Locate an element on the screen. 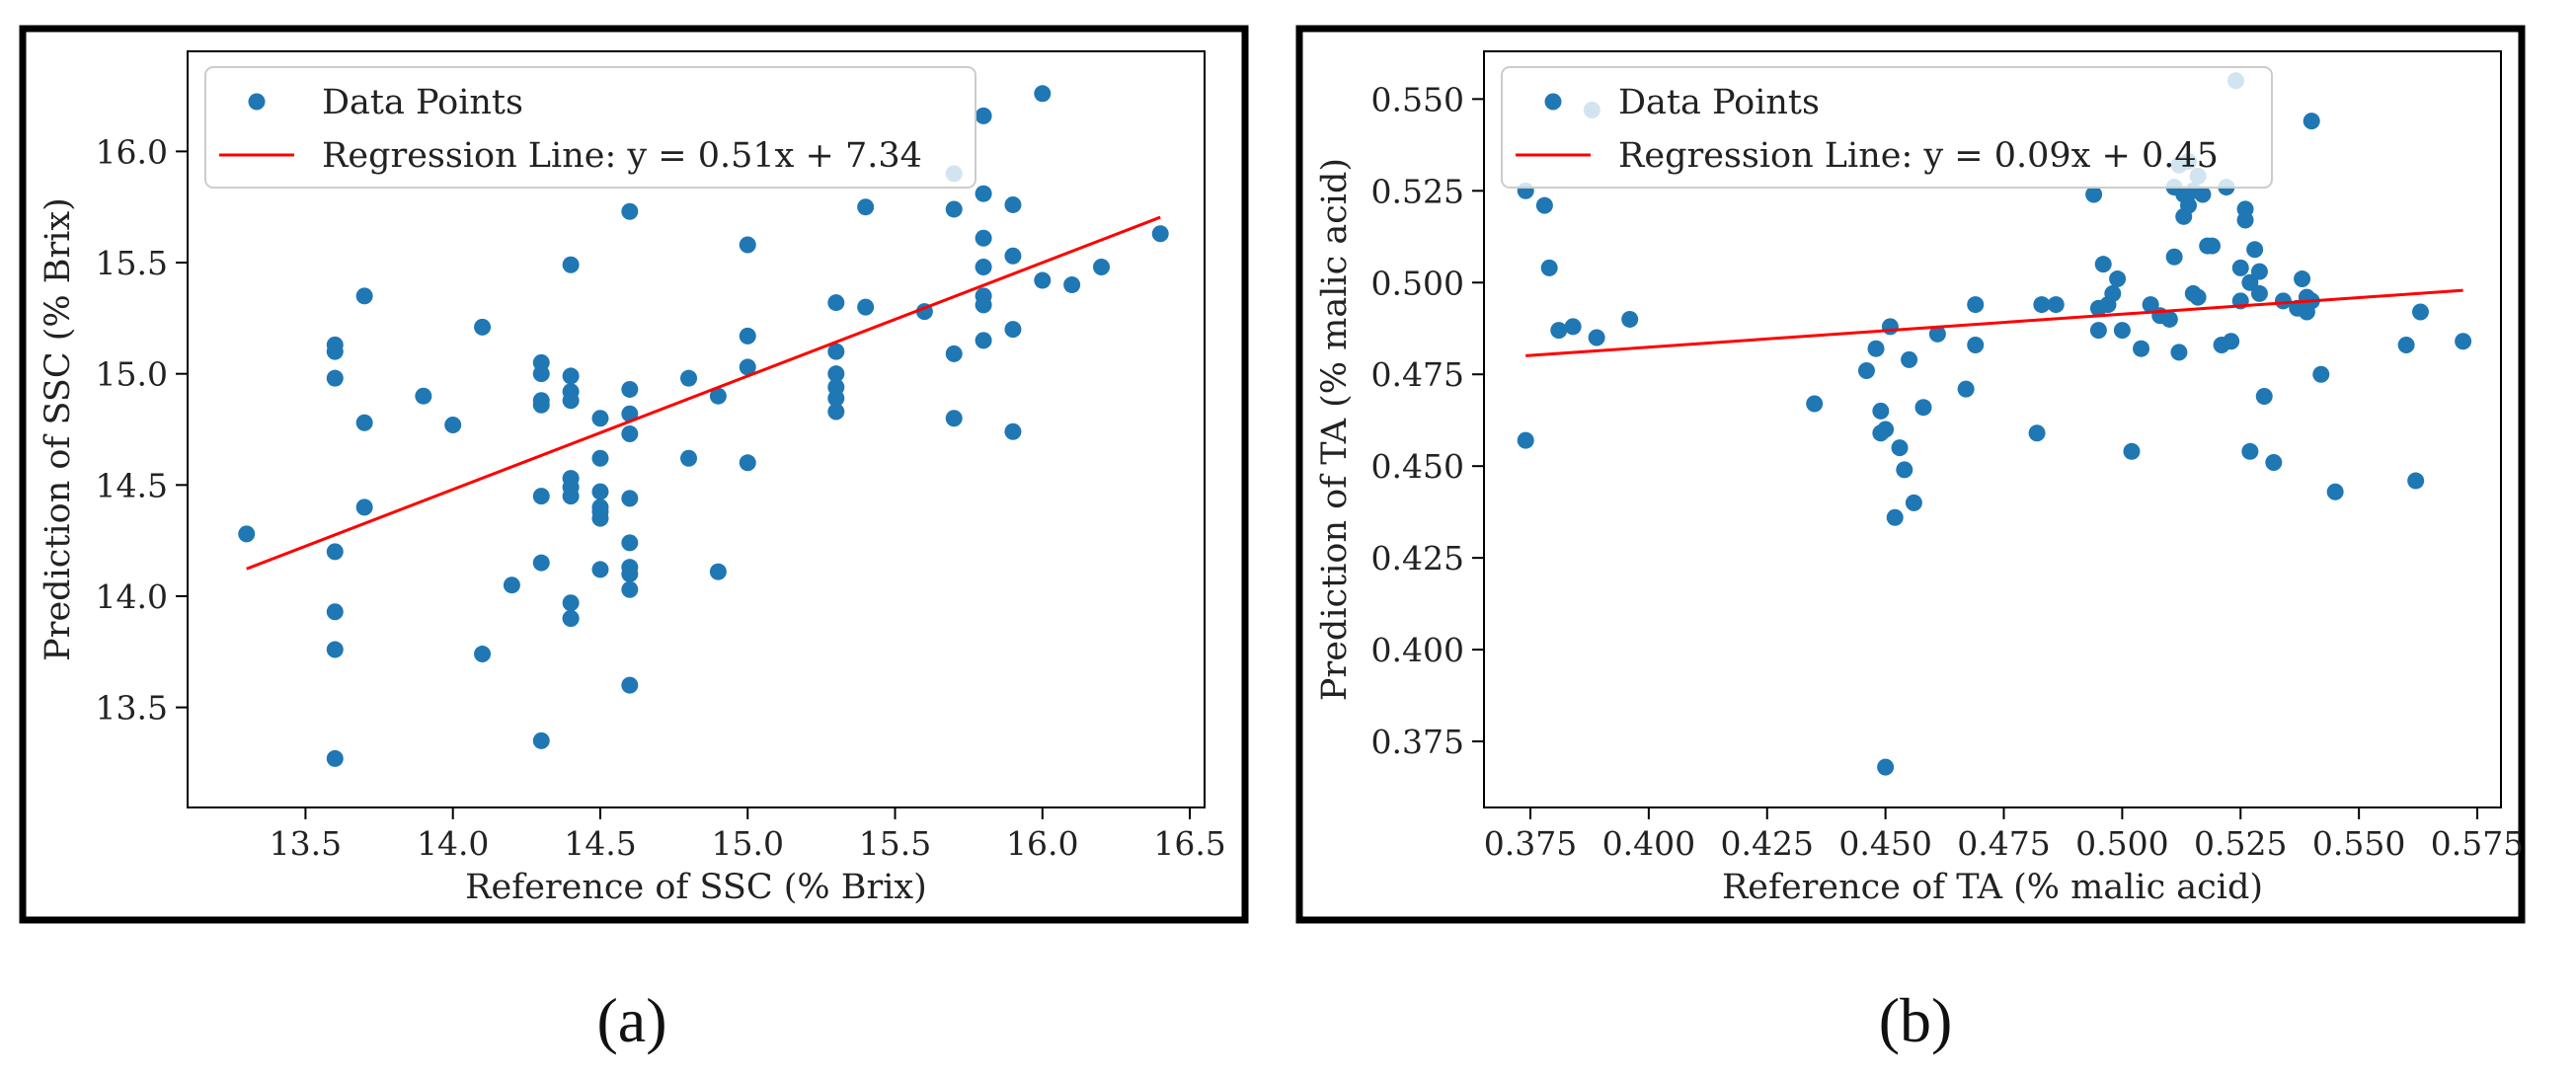  y-tick-label: 14.0 is located at coordinates (132, 597).